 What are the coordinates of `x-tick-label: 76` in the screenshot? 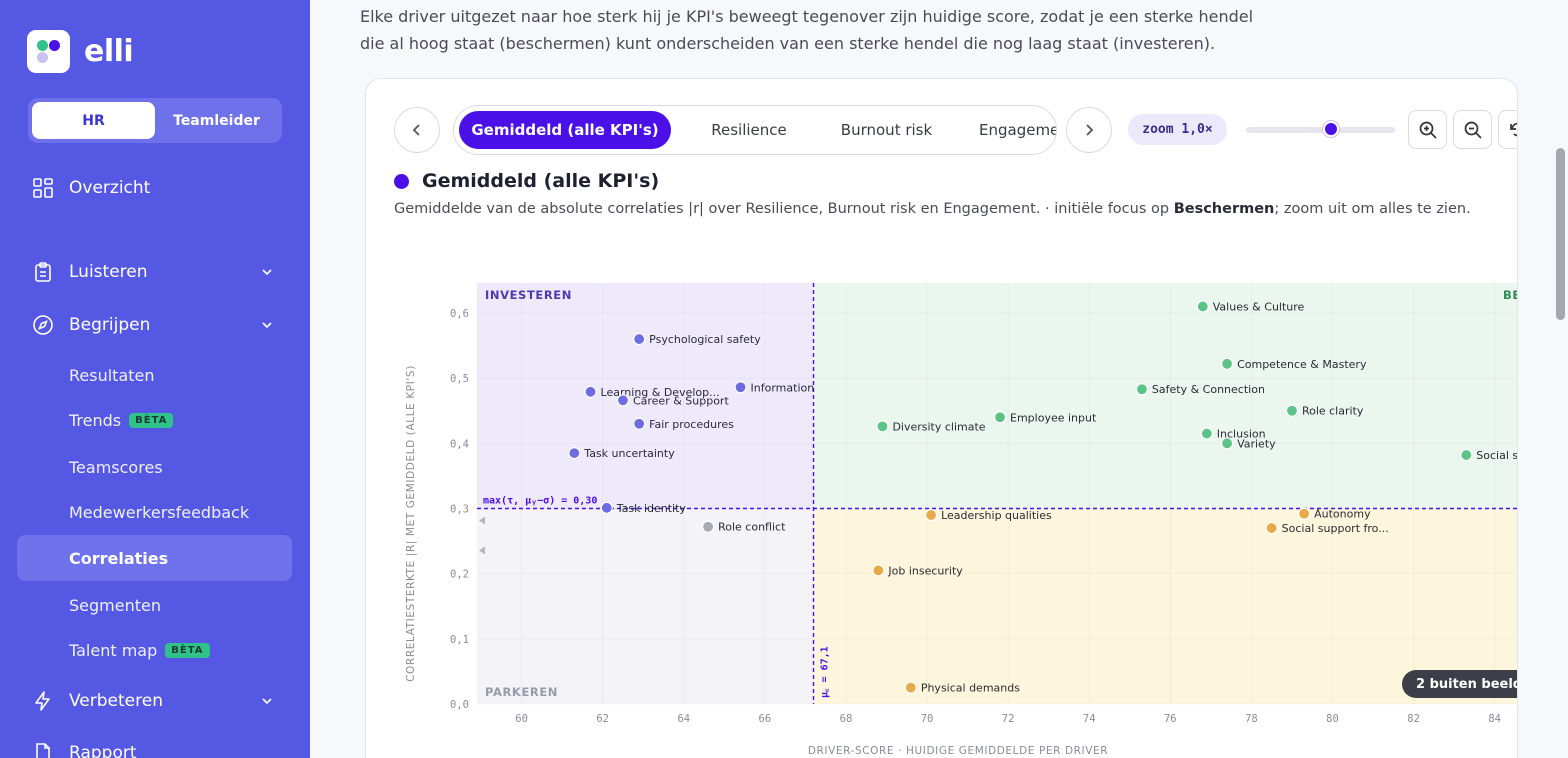 It's located at (1170, 719).